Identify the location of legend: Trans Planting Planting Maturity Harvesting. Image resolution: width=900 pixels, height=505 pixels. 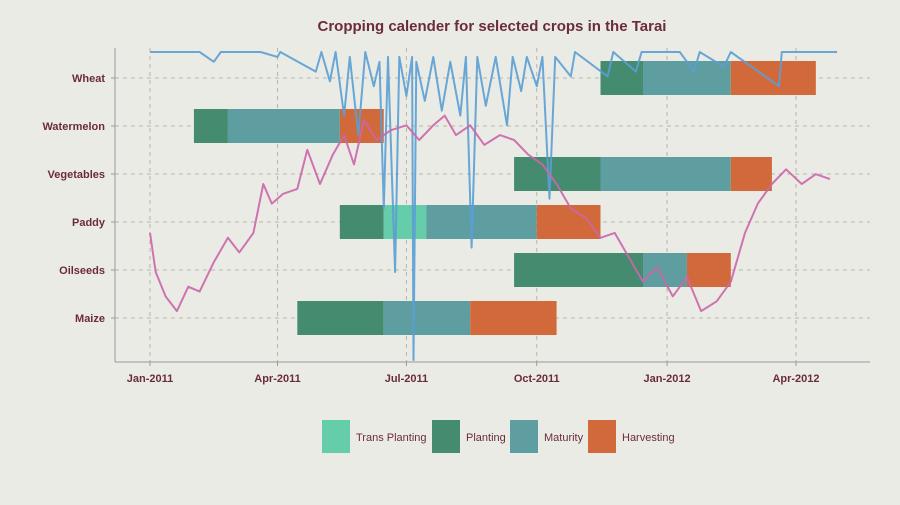
(498, 436).